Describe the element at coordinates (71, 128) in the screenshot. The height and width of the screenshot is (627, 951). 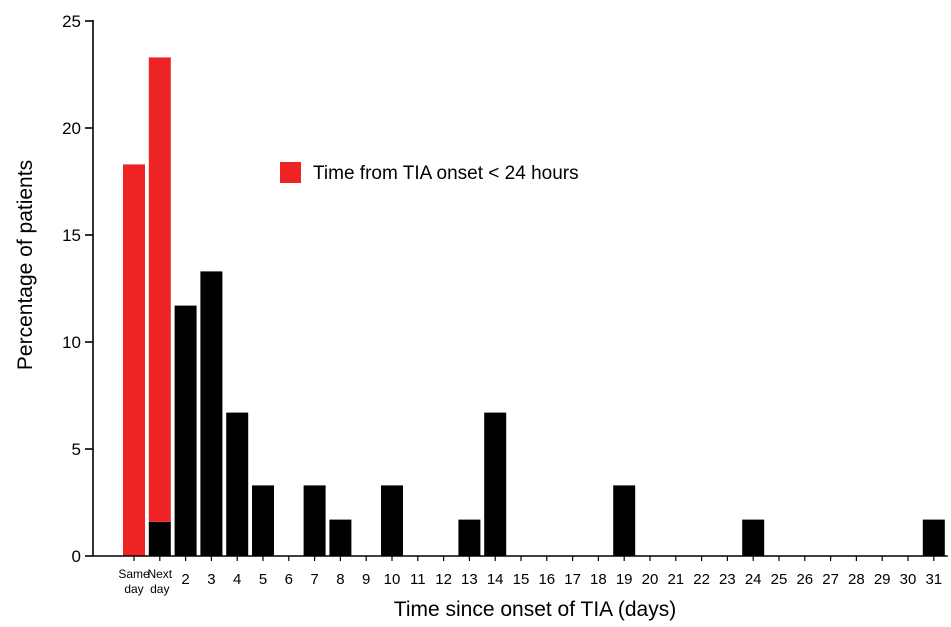
I see `y-tick-label: 20` at that location.